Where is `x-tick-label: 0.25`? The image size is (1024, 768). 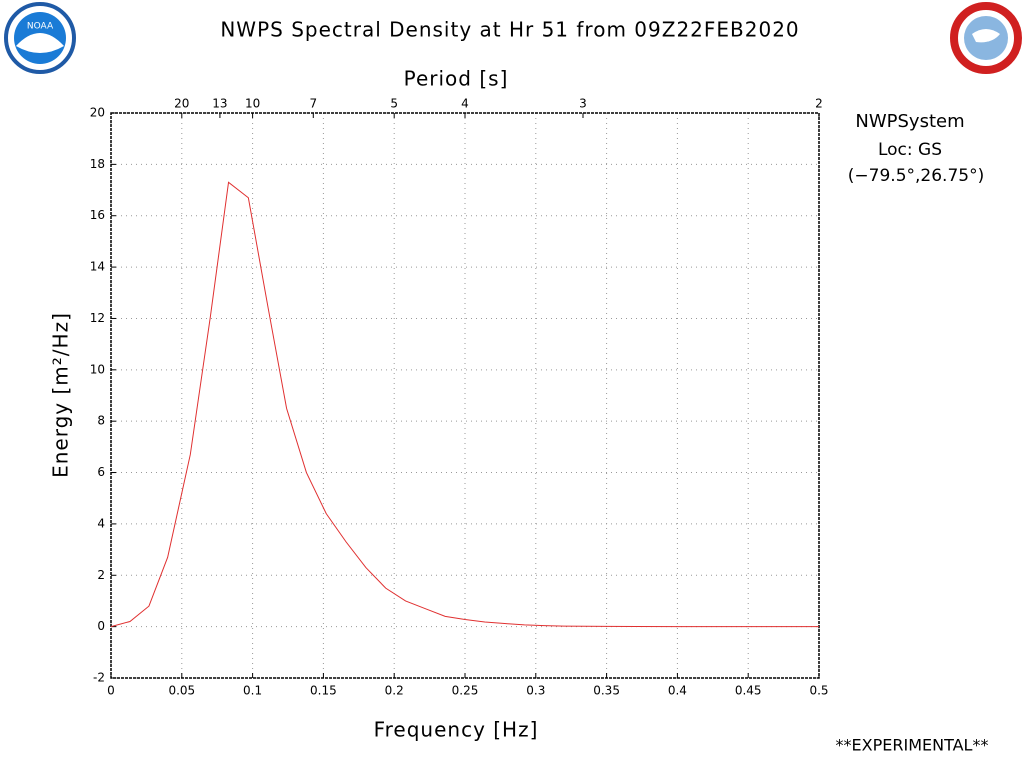
x-tick-label: 0.25 is located at coordinates (465, 691).